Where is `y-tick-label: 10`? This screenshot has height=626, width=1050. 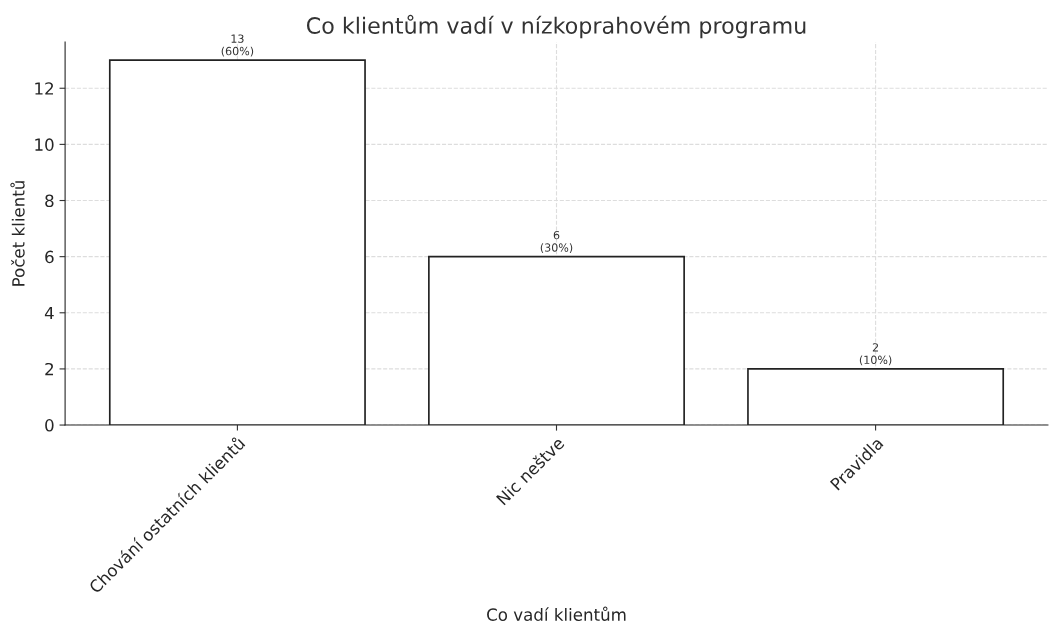 y-tick-label: 10 is located at coordinates (44, 144).